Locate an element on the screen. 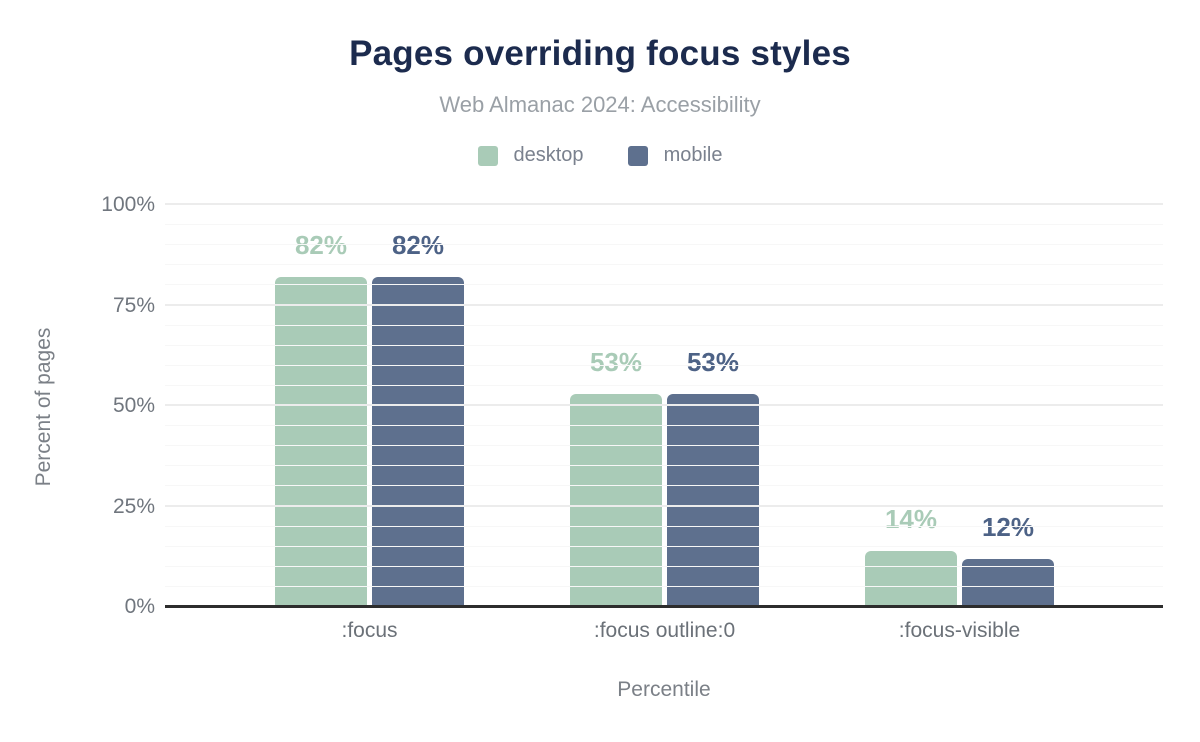 This screenshot has height=742, width=1200. legend: desktop mobile is located at coordinates (600, 155).